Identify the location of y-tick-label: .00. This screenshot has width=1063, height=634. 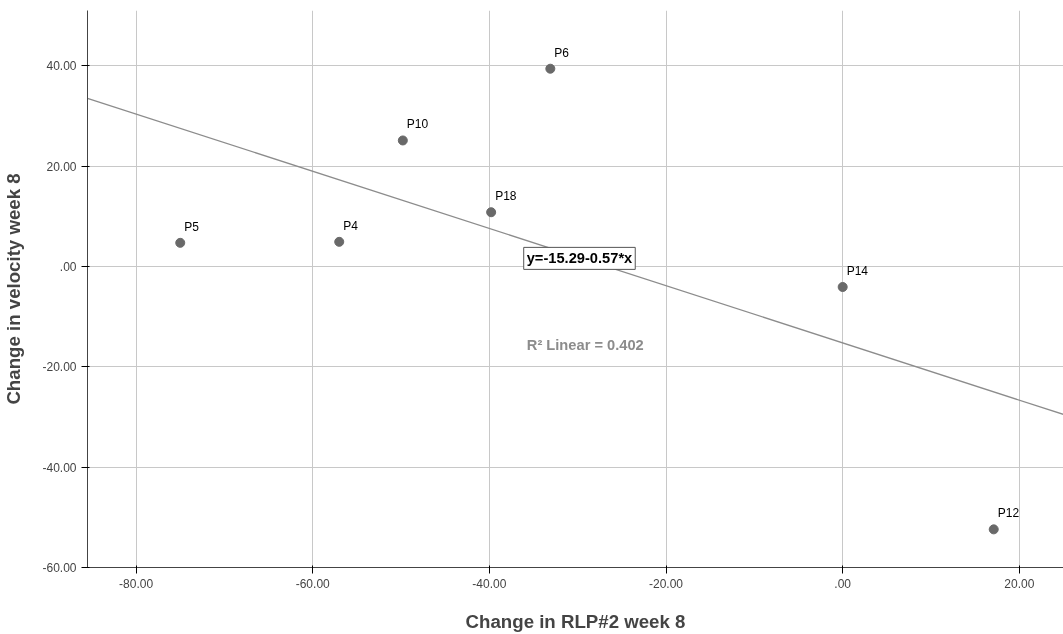
(68, 266).